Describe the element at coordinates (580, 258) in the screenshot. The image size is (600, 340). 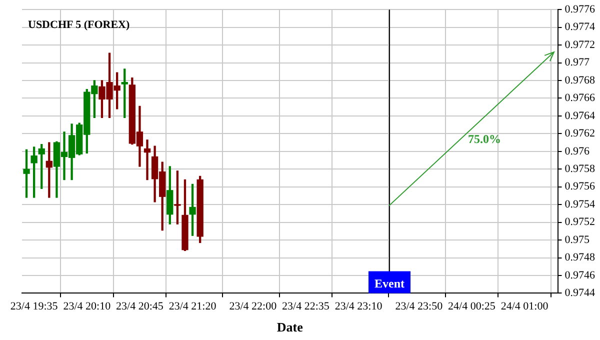
I see `y-tick-label: 0.9748` at that location.